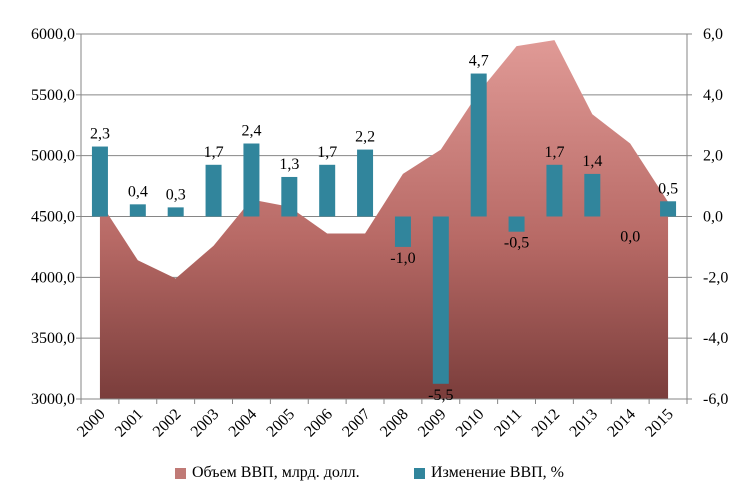  I want to click on data-label: 2,3, so click(100, 134).